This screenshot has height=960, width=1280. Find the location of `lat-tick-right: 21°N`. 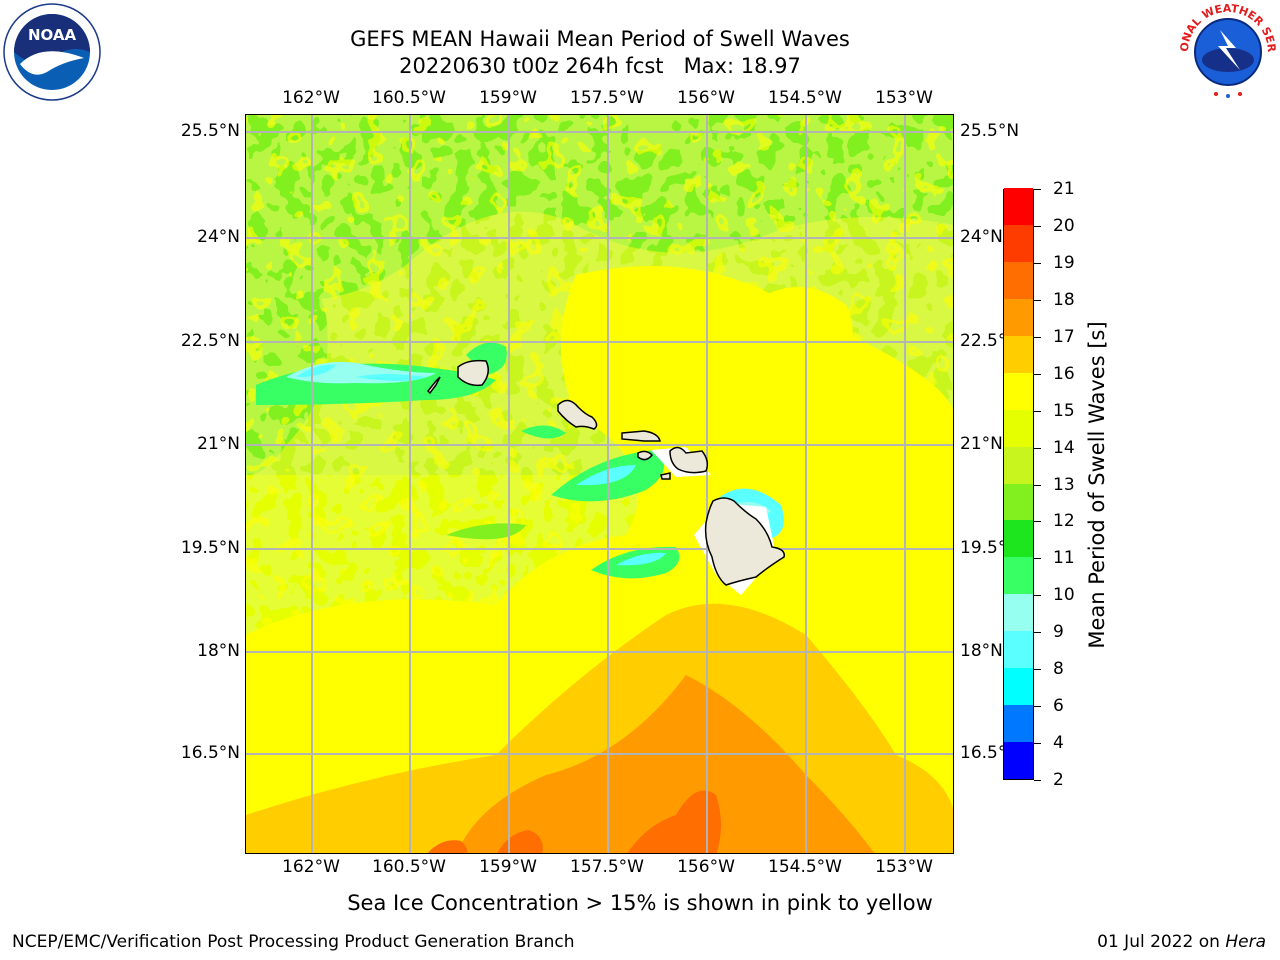

lat-tick-right: 21°N is located at coordinates (981, 444).